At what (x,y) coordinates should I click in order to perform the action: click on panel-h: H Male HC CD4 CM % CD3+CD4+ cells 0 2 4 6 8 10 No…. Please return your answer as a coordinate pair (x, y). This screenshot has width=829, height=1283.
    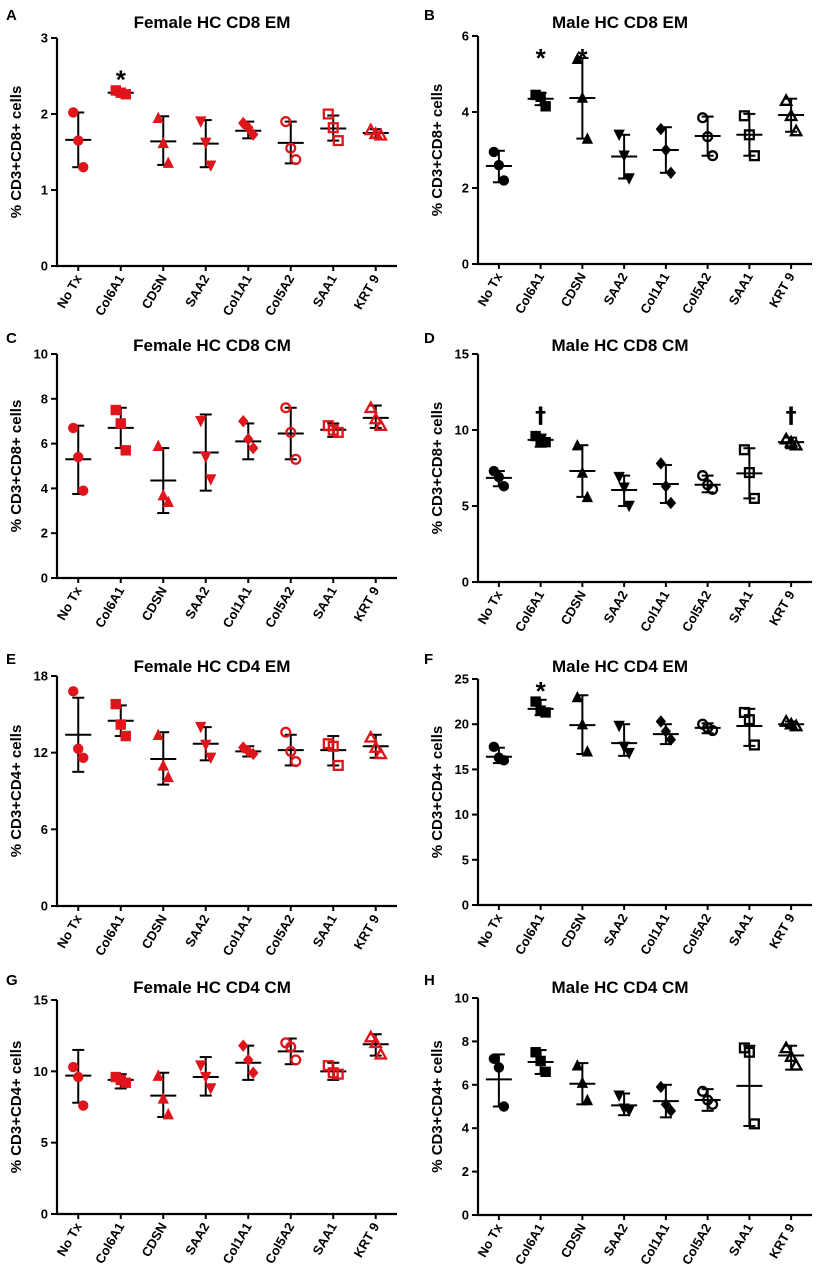
    Looking at the image, I should click on (618, 1119).